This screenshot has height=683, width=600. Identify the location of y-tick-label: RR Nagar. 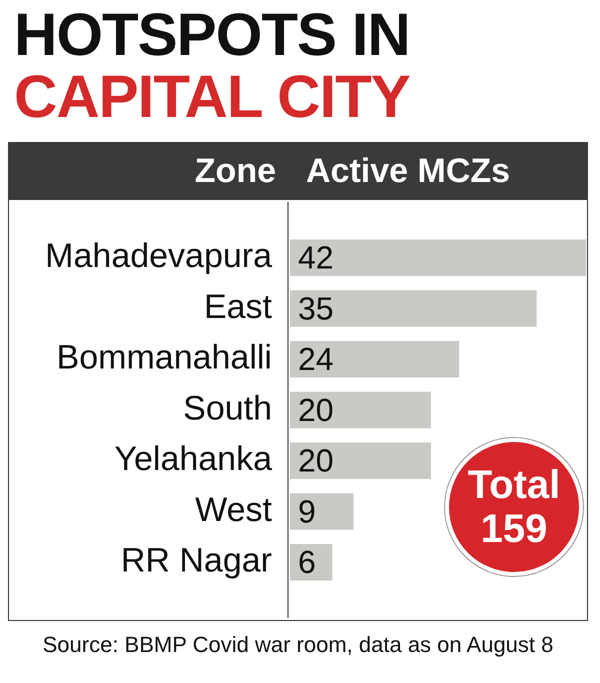
(196, 561).